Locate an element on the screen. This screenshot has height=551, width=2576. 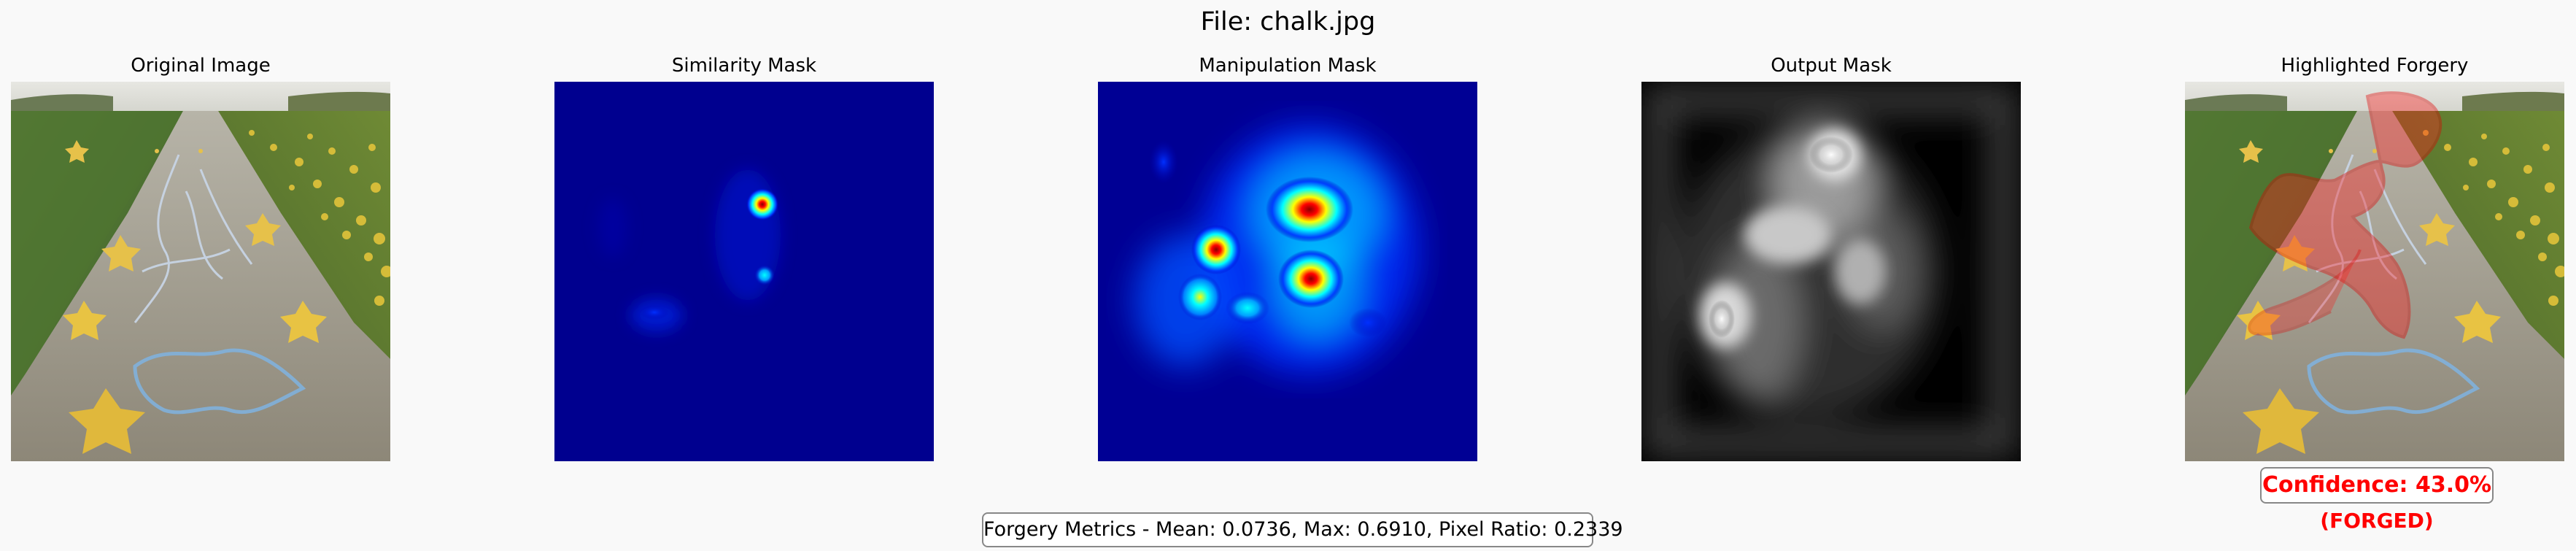
forgery-verdict: (FORGED) is located at coordinates (2377, 521).